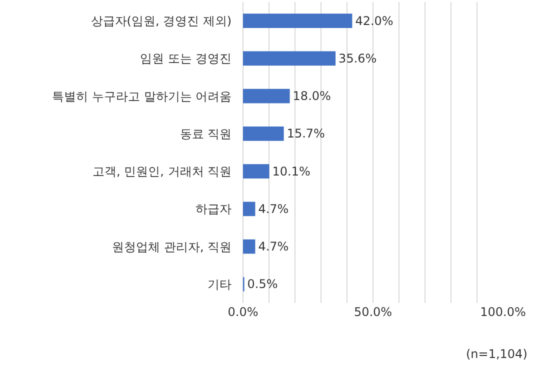 Image resolution: width=537 pixels, height=365 pixels. I want to click on text: (n=1,104), so click(497, 354).